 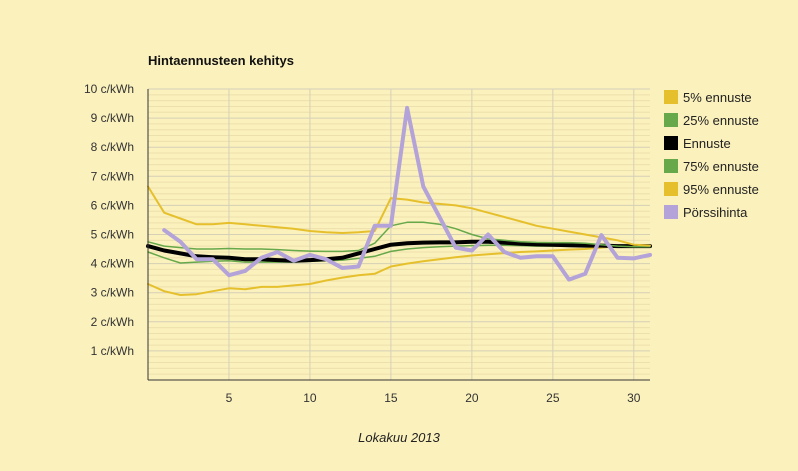 What do you see at coordinates (472, 398) in the screenshot?
I see `x-tick-label: 20` at bounding box center [472, 398].